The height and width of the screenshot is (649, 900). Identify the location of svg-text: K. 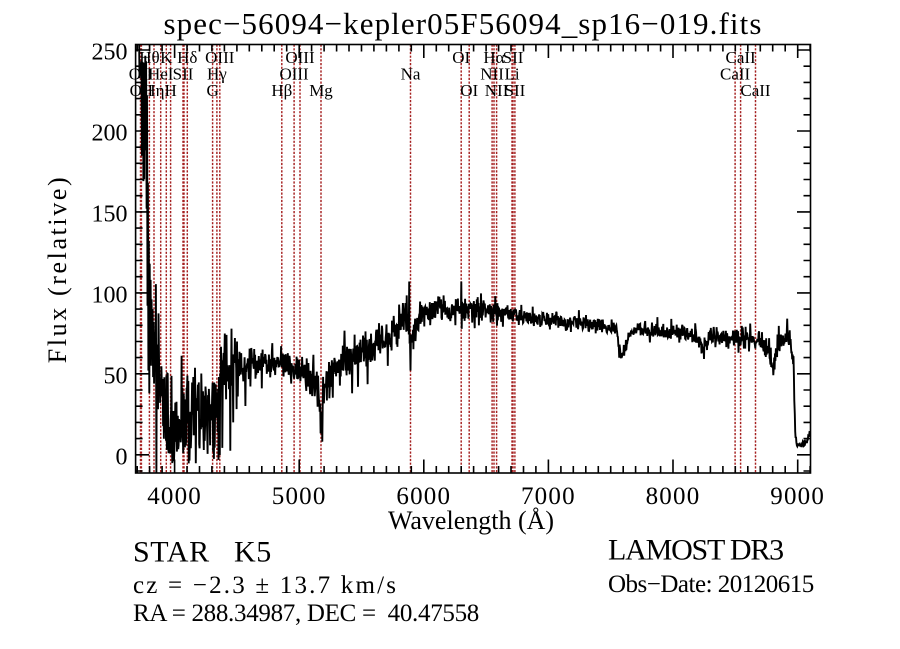
(166, 57).